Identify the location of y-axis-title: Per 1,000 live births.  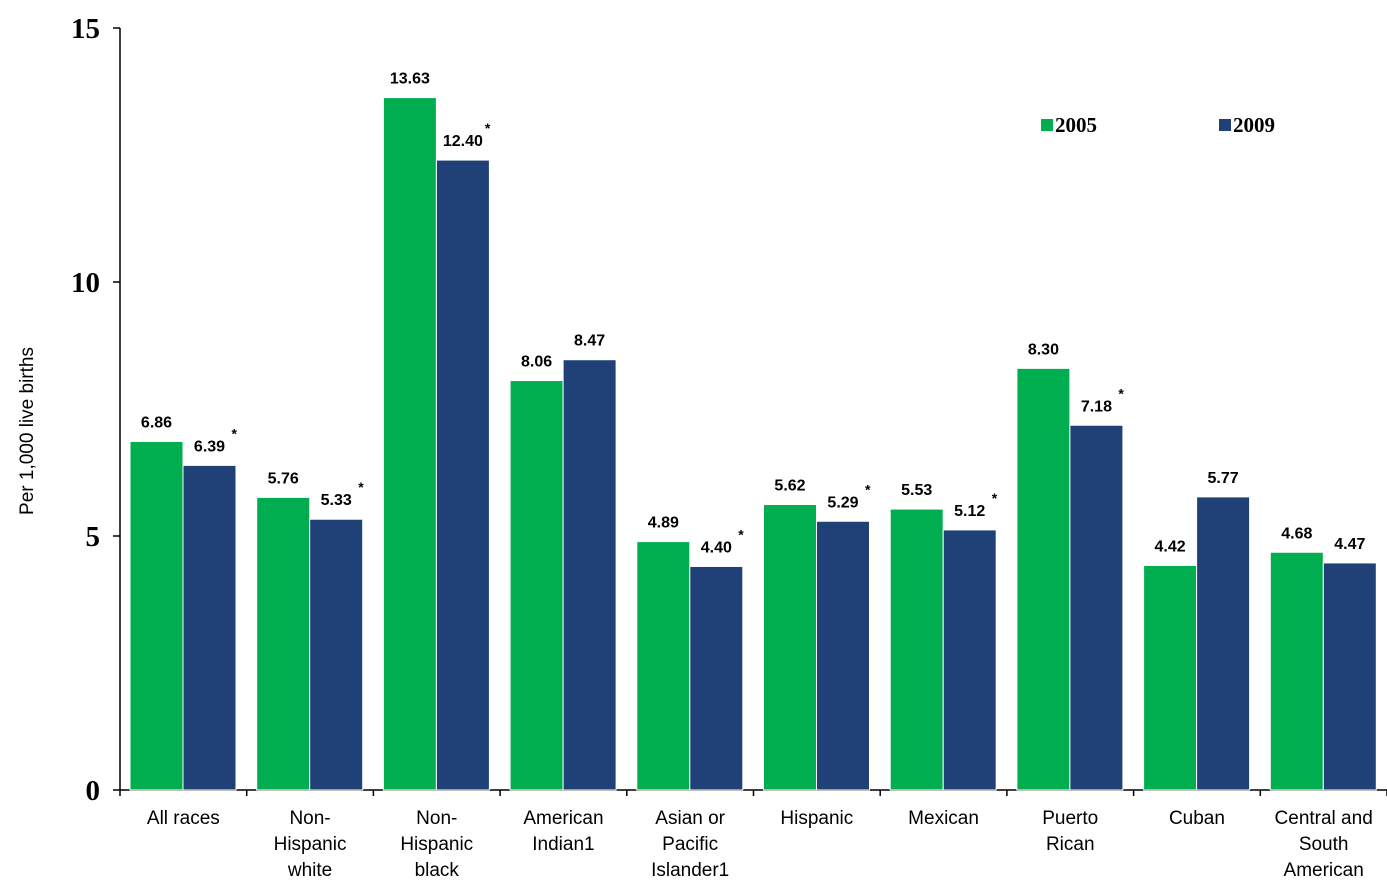
(27, 431).